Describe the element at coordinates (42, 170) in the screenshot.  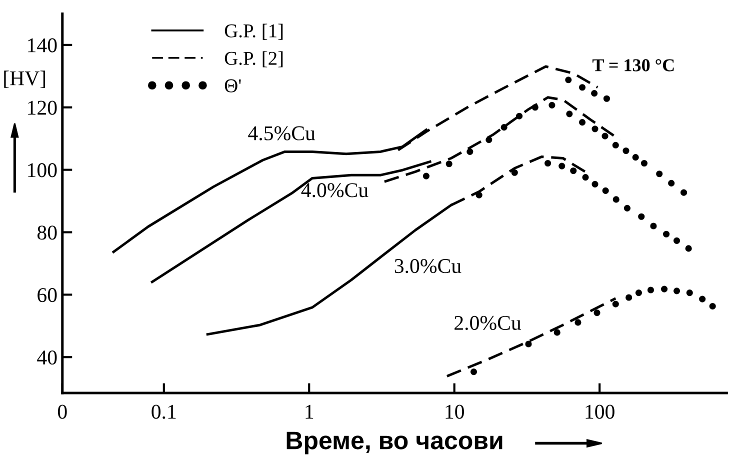
I see `y-tick-label: 100` at that location.